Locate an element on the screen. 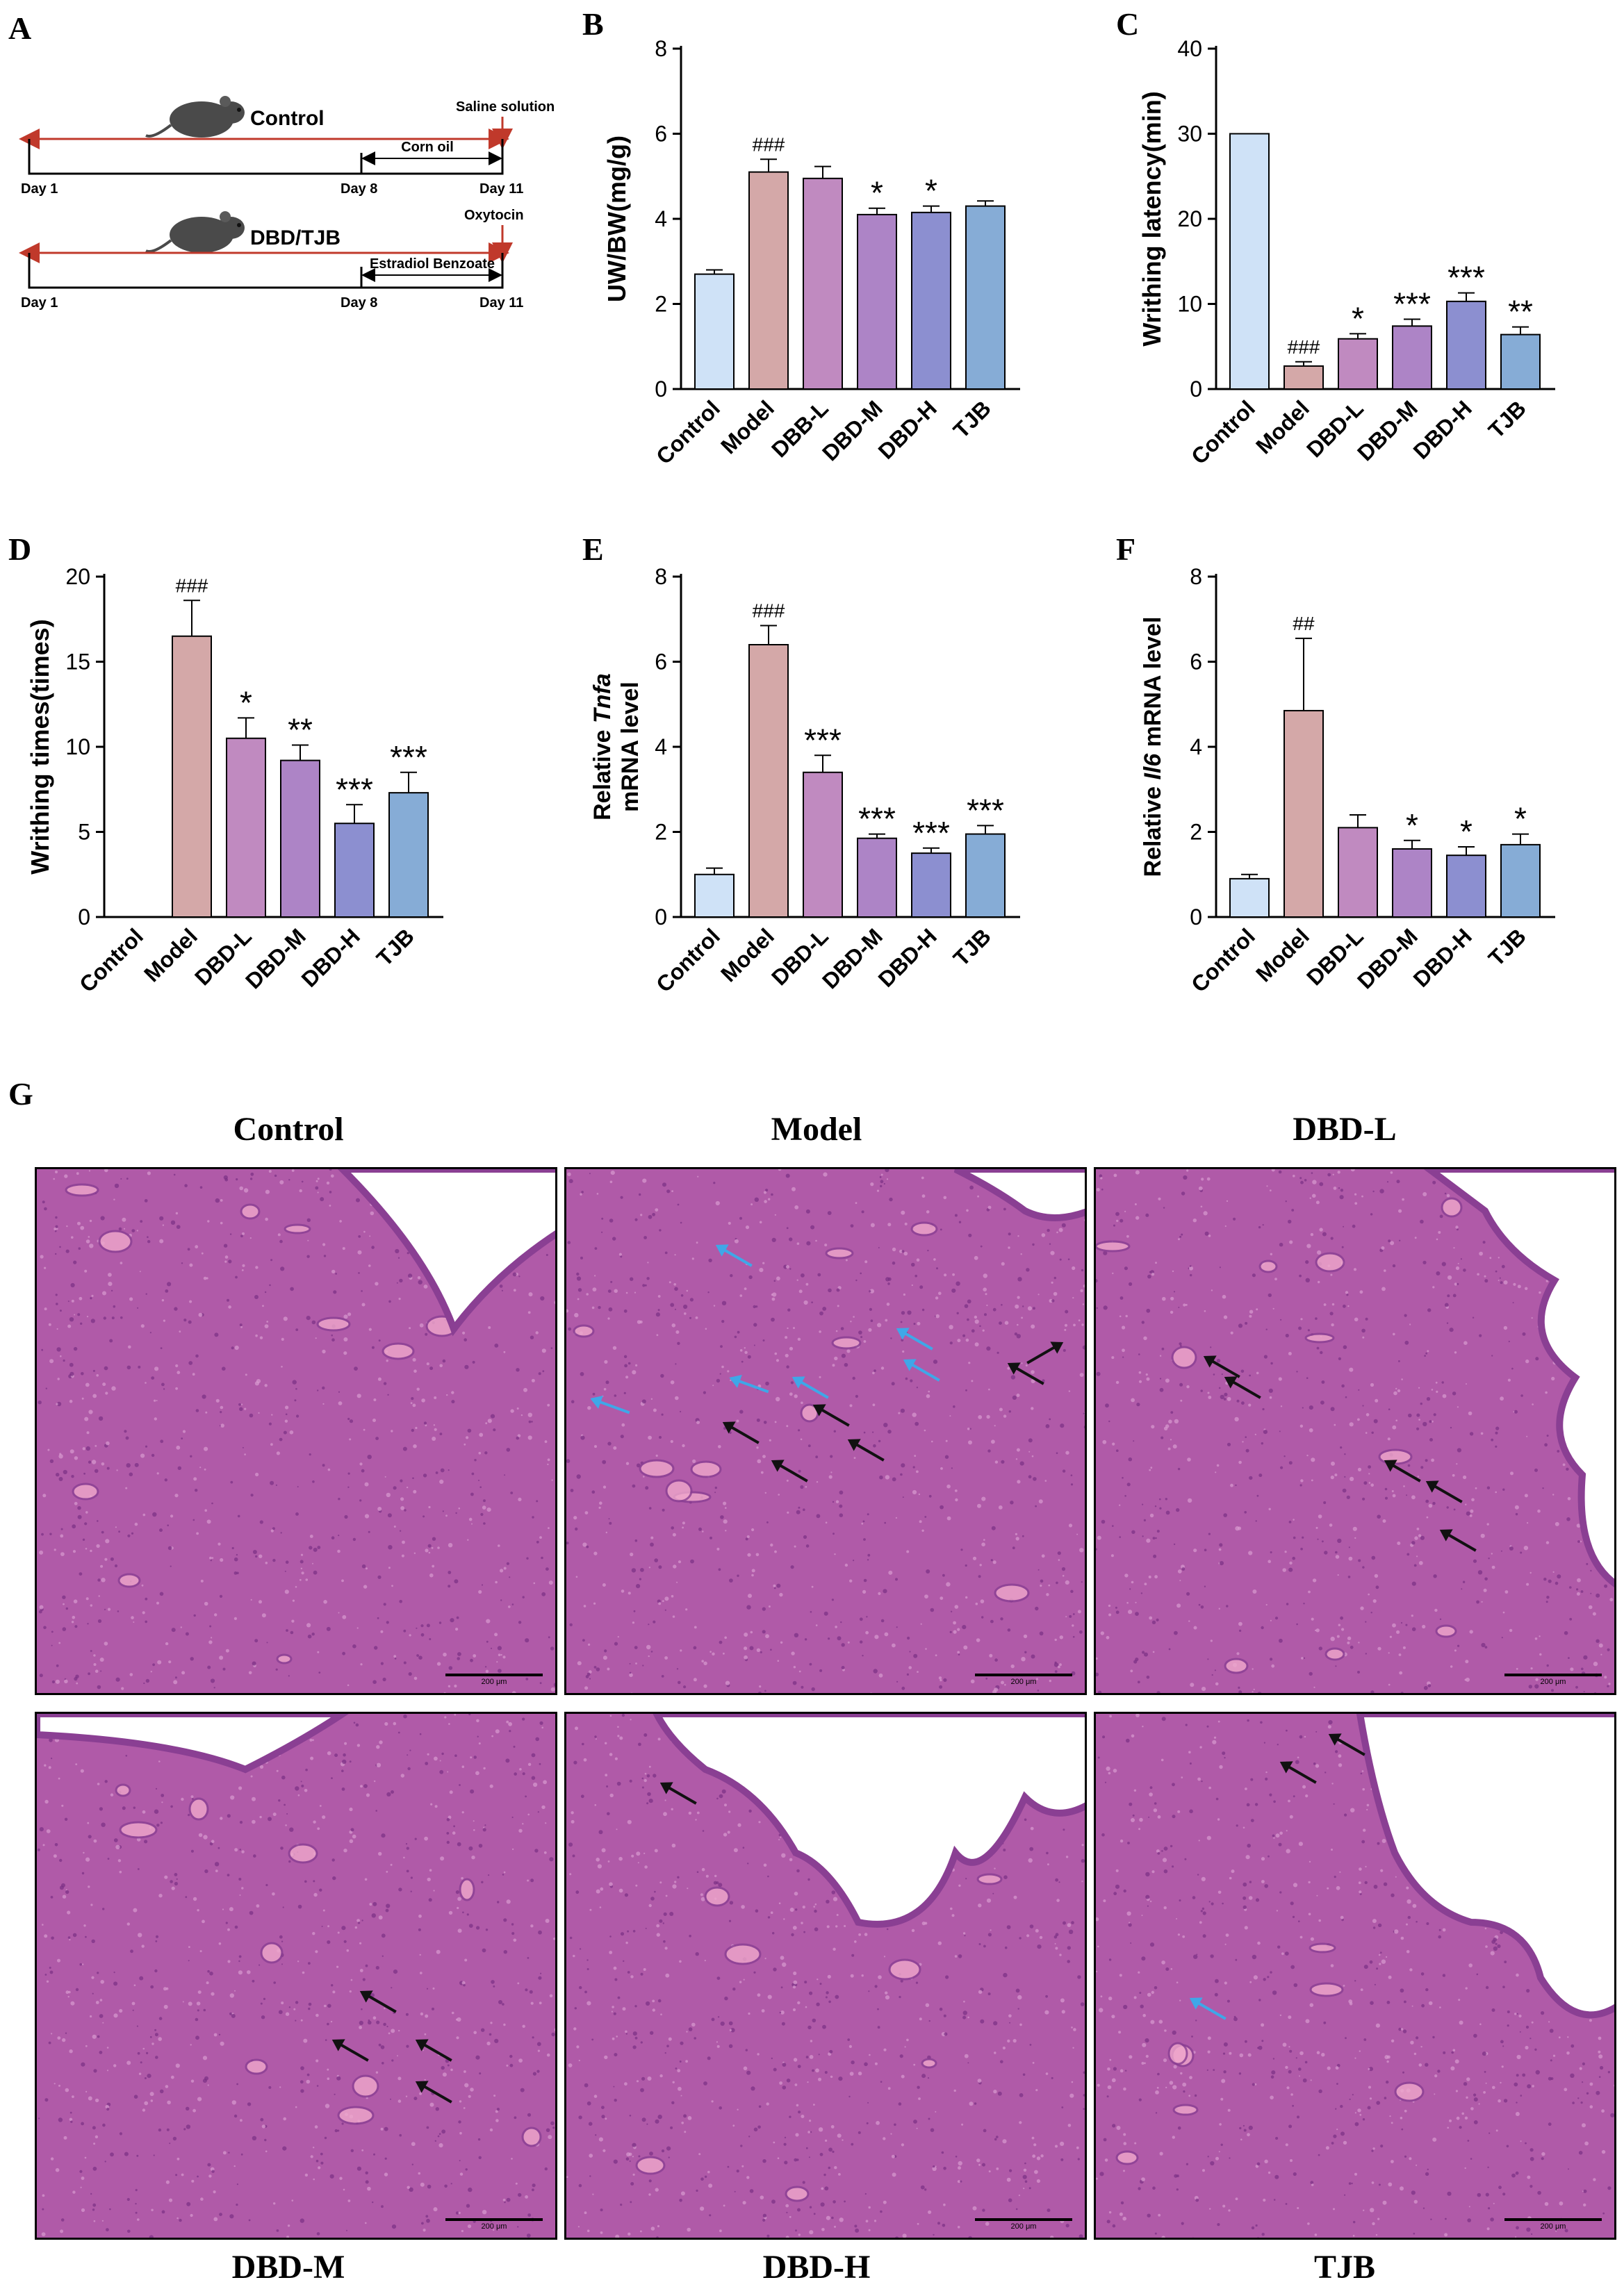  significance-label: * is located at coordinates (1358, 318).